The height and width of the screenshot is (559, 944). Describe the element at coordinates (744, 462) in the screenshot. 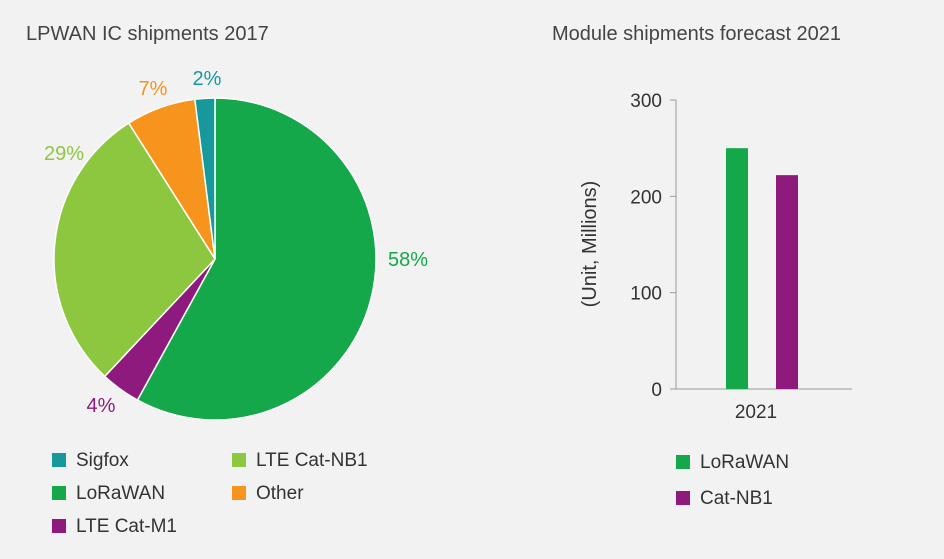

I see `bar-legend-label-lorawan: LoRaWAN` at that location.